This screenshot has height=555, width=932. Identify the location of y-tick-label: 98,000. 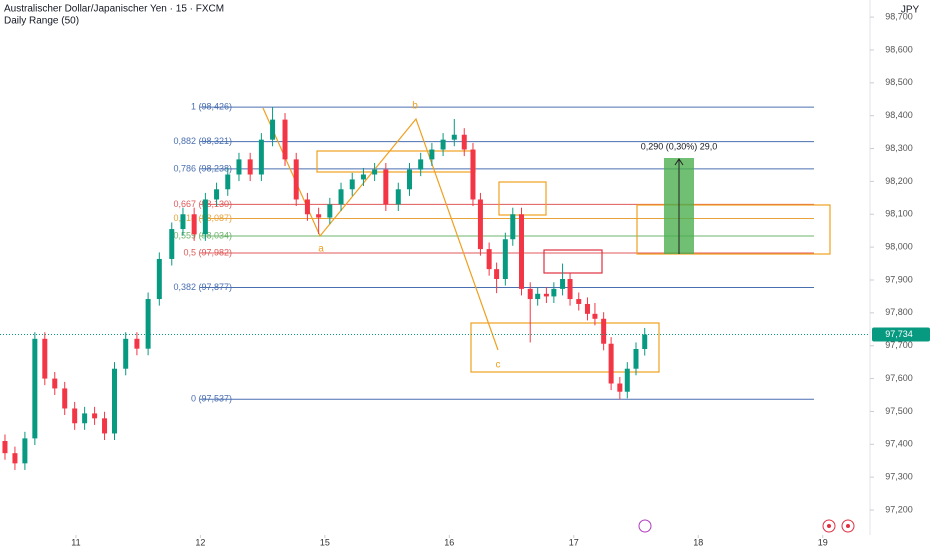
(899, 247).